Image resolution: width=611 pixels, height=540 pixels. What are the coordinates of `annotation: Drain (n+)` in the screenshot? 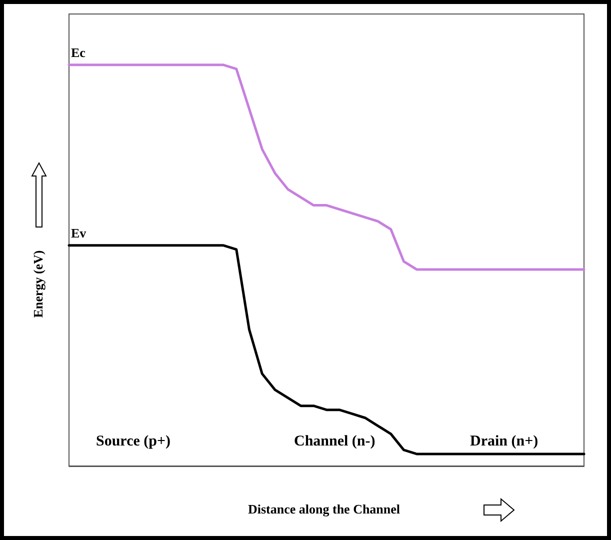 It's located at (504, 442).